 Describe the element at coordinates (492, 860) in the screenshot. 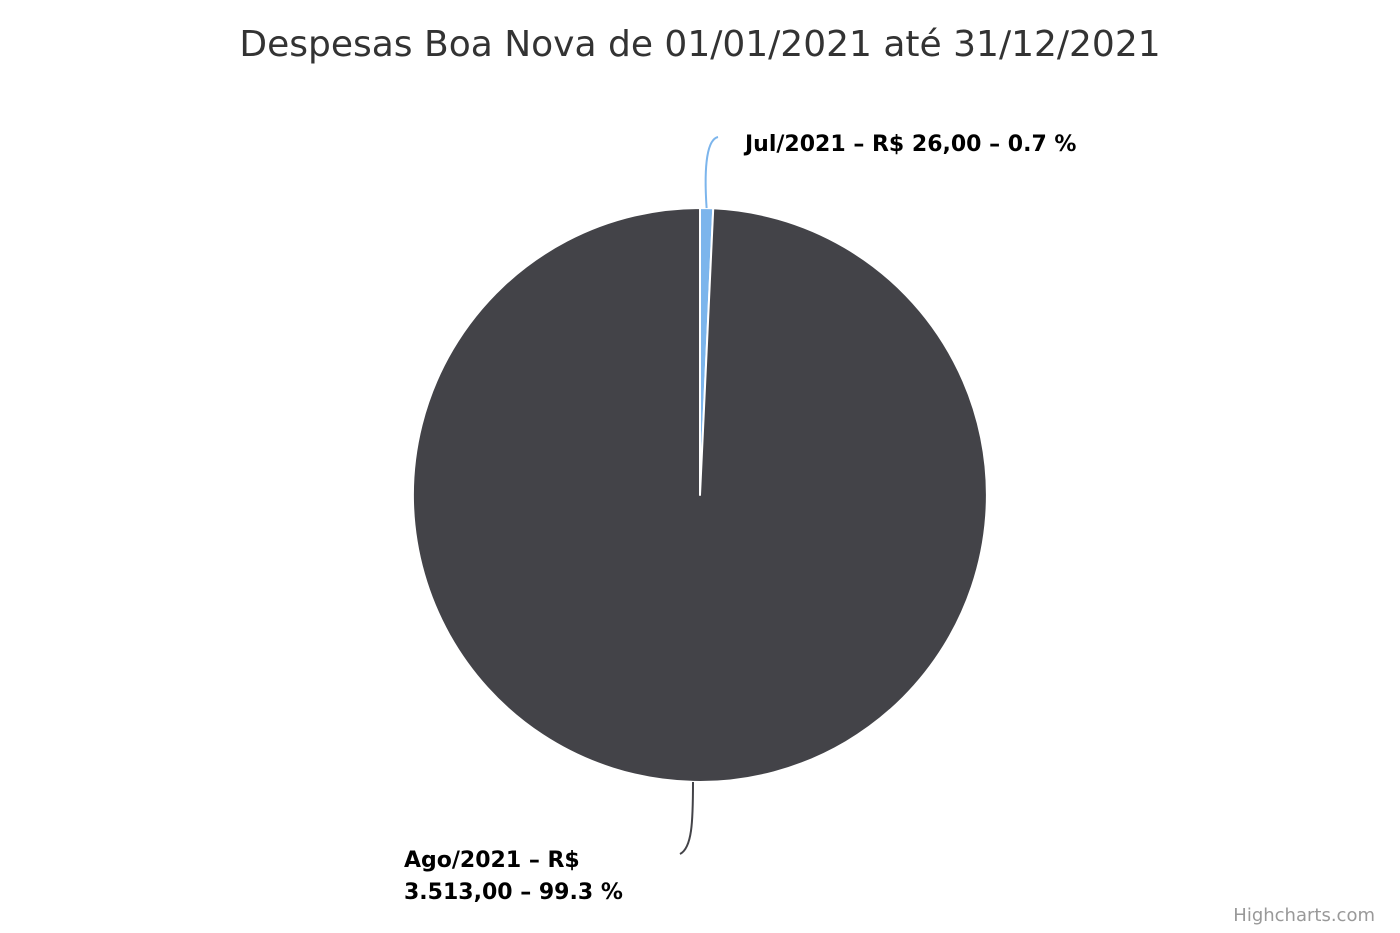

I see `slice-label-ago-2021-line-1: Ago/2021 – R$` at that location.